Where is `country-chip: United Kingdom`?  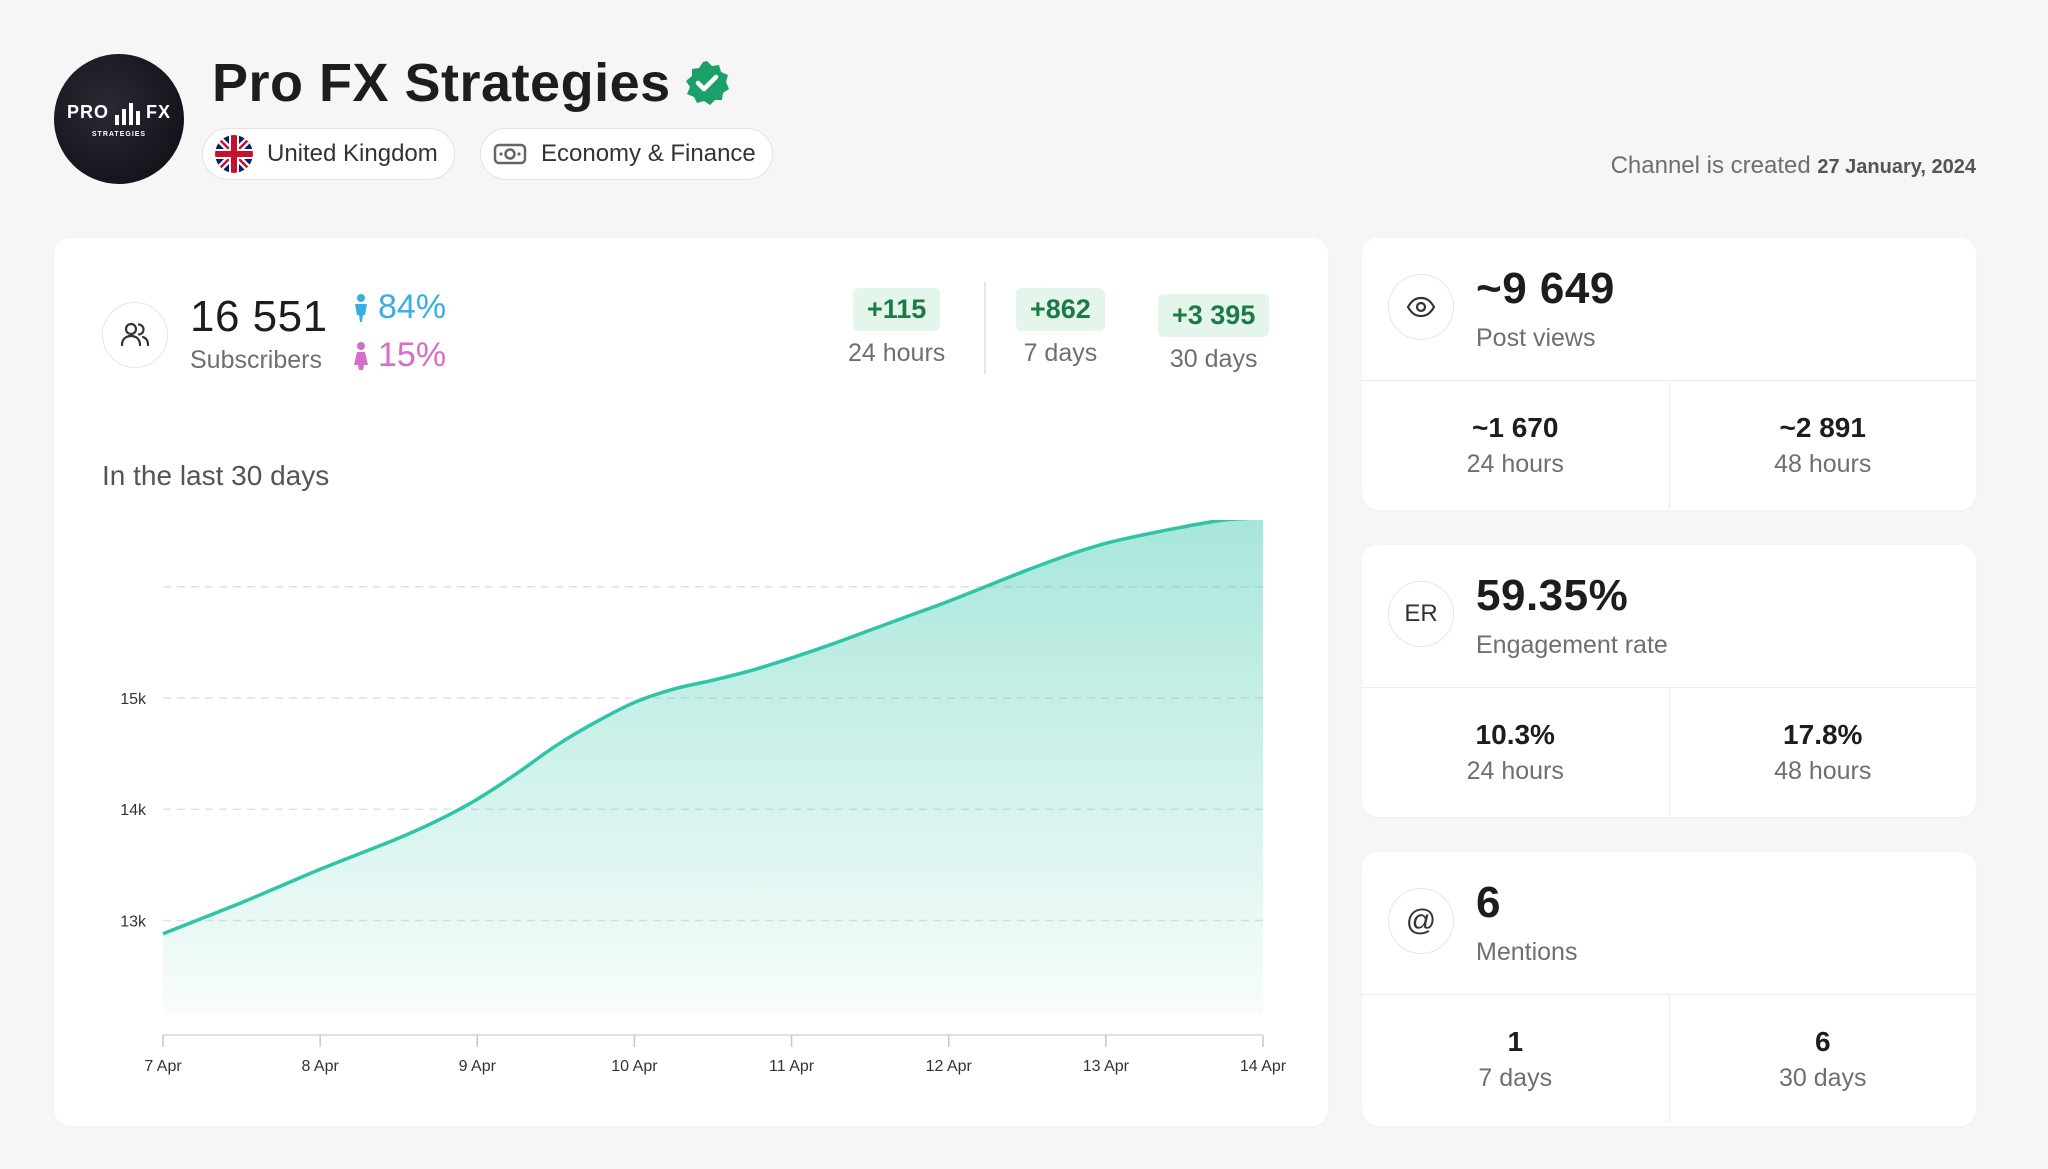 country-chip: United Kingdom is located at coordinates (328, 154).